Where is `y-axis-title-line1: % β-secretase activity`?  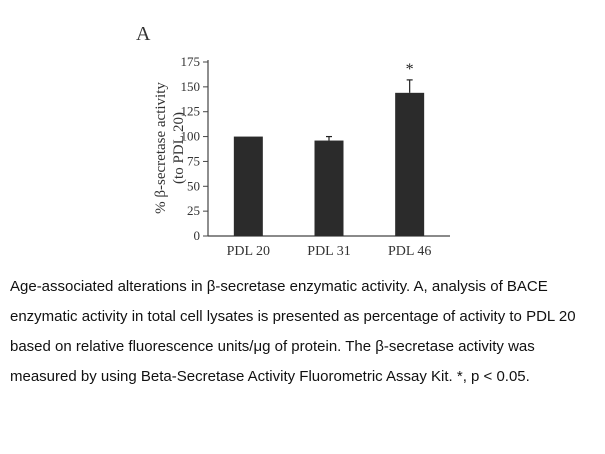 y-axis-title-line1: % β-secretase activity is located at coordinates (161, 148).